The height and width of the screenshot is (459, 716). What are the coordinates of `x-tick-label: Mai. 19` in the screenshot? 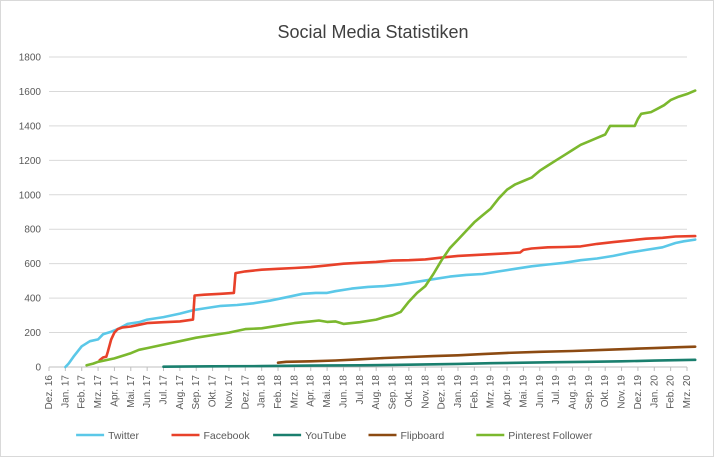 It's located at (523, 391).